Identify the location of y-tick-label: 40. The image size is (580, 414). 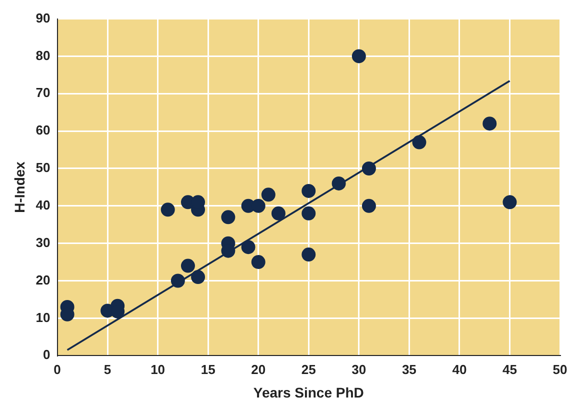
(43, 204).